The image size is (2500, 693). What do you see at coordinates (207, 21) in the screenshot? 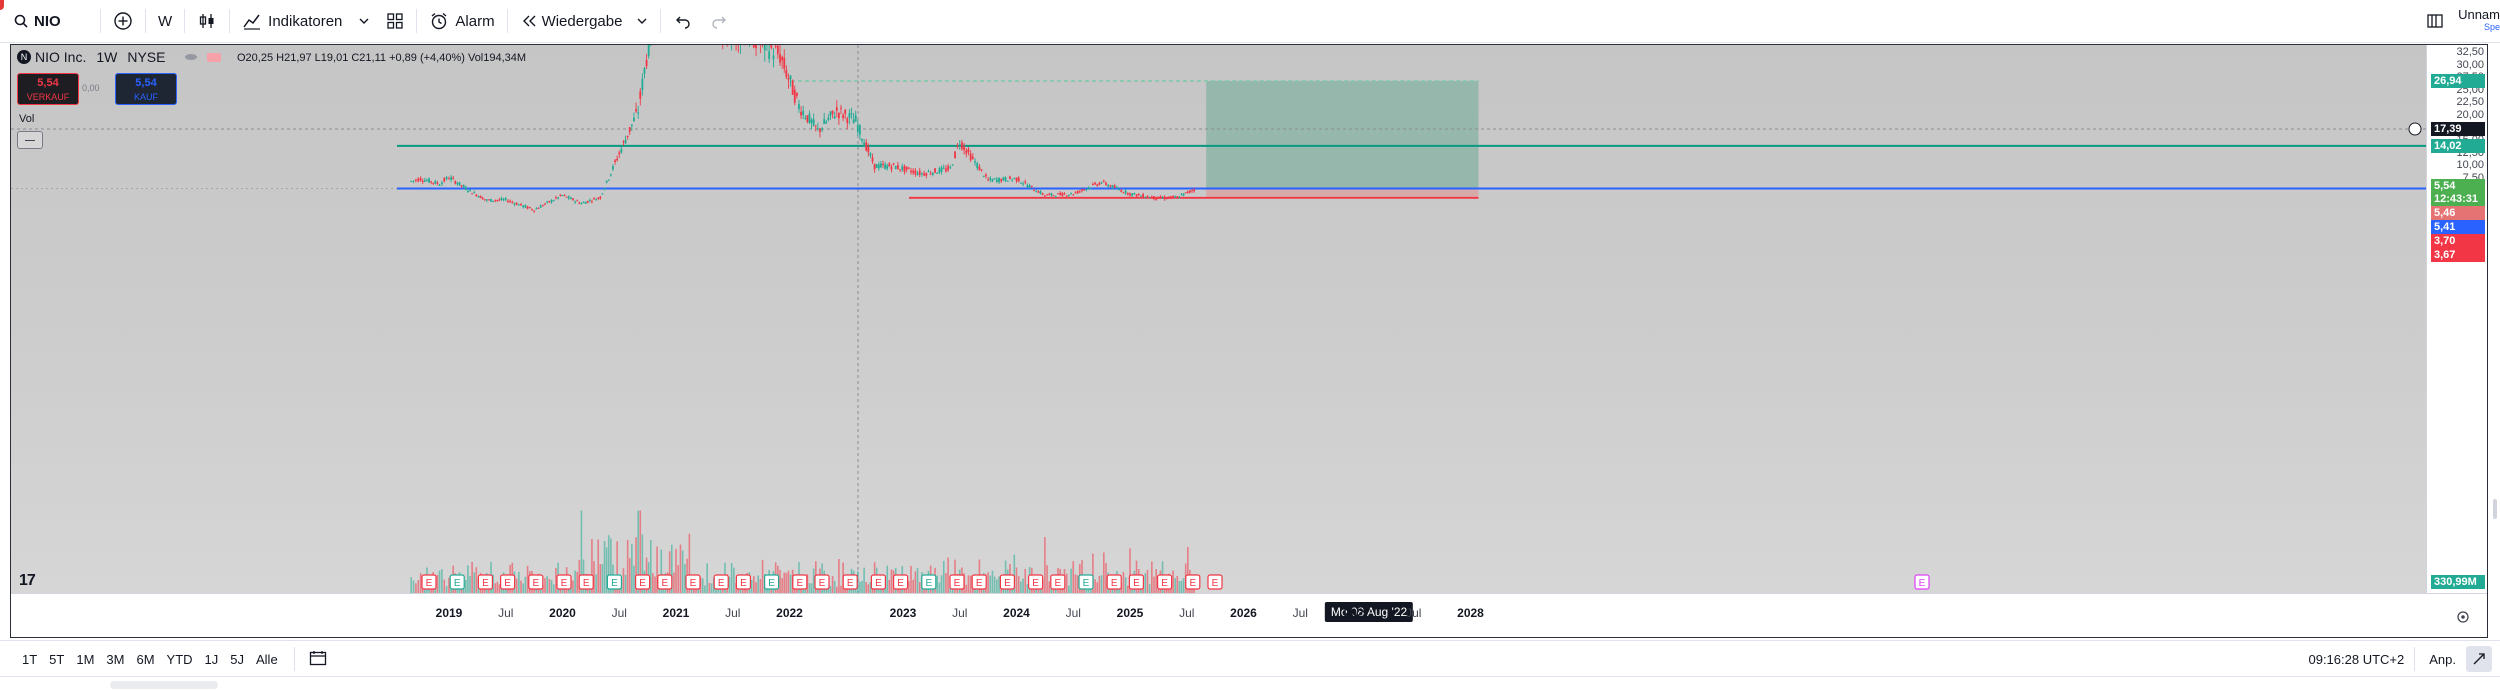
I see `chart-type-button` at bounding box center [207, 21].